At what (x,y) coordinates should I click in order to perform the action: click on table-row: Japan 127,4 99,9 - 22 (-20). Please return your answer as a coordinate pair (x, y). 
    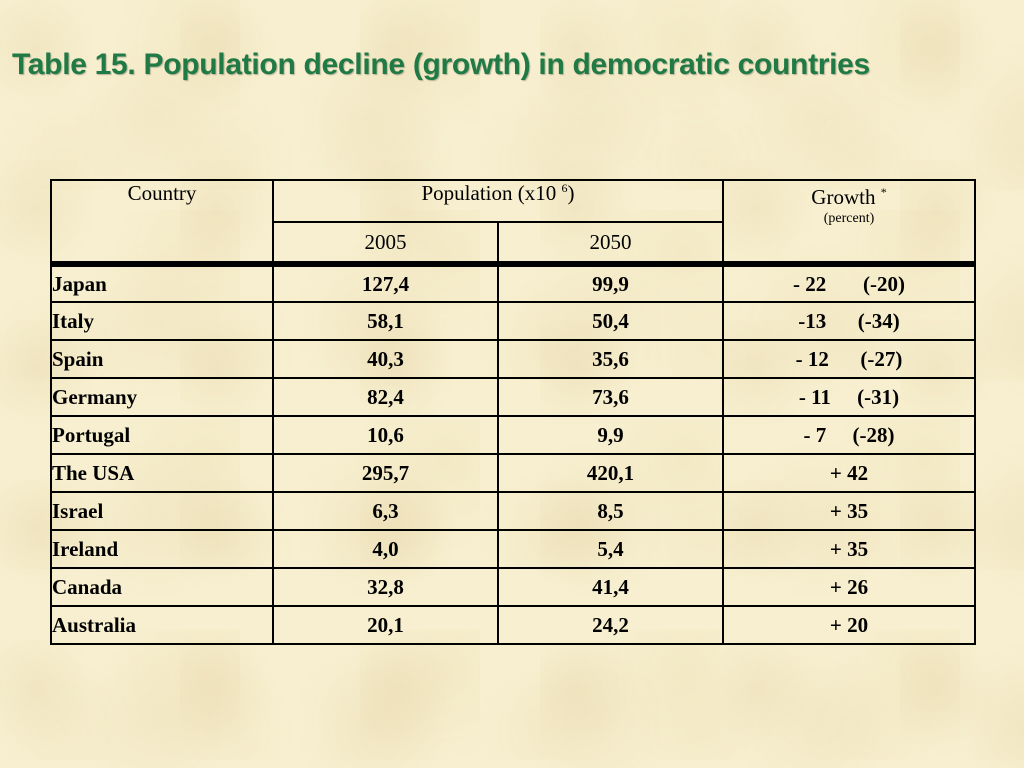
    Looking at the image, I should click on (513, 282).